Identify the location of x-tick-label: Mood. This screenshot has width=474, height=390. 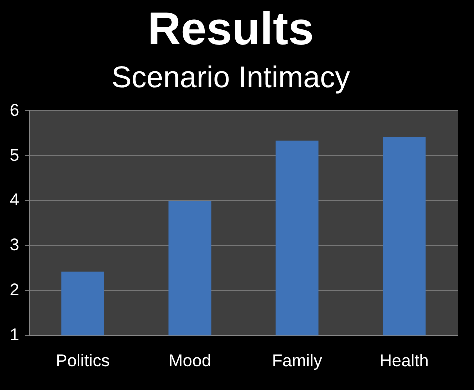
(190, 360).